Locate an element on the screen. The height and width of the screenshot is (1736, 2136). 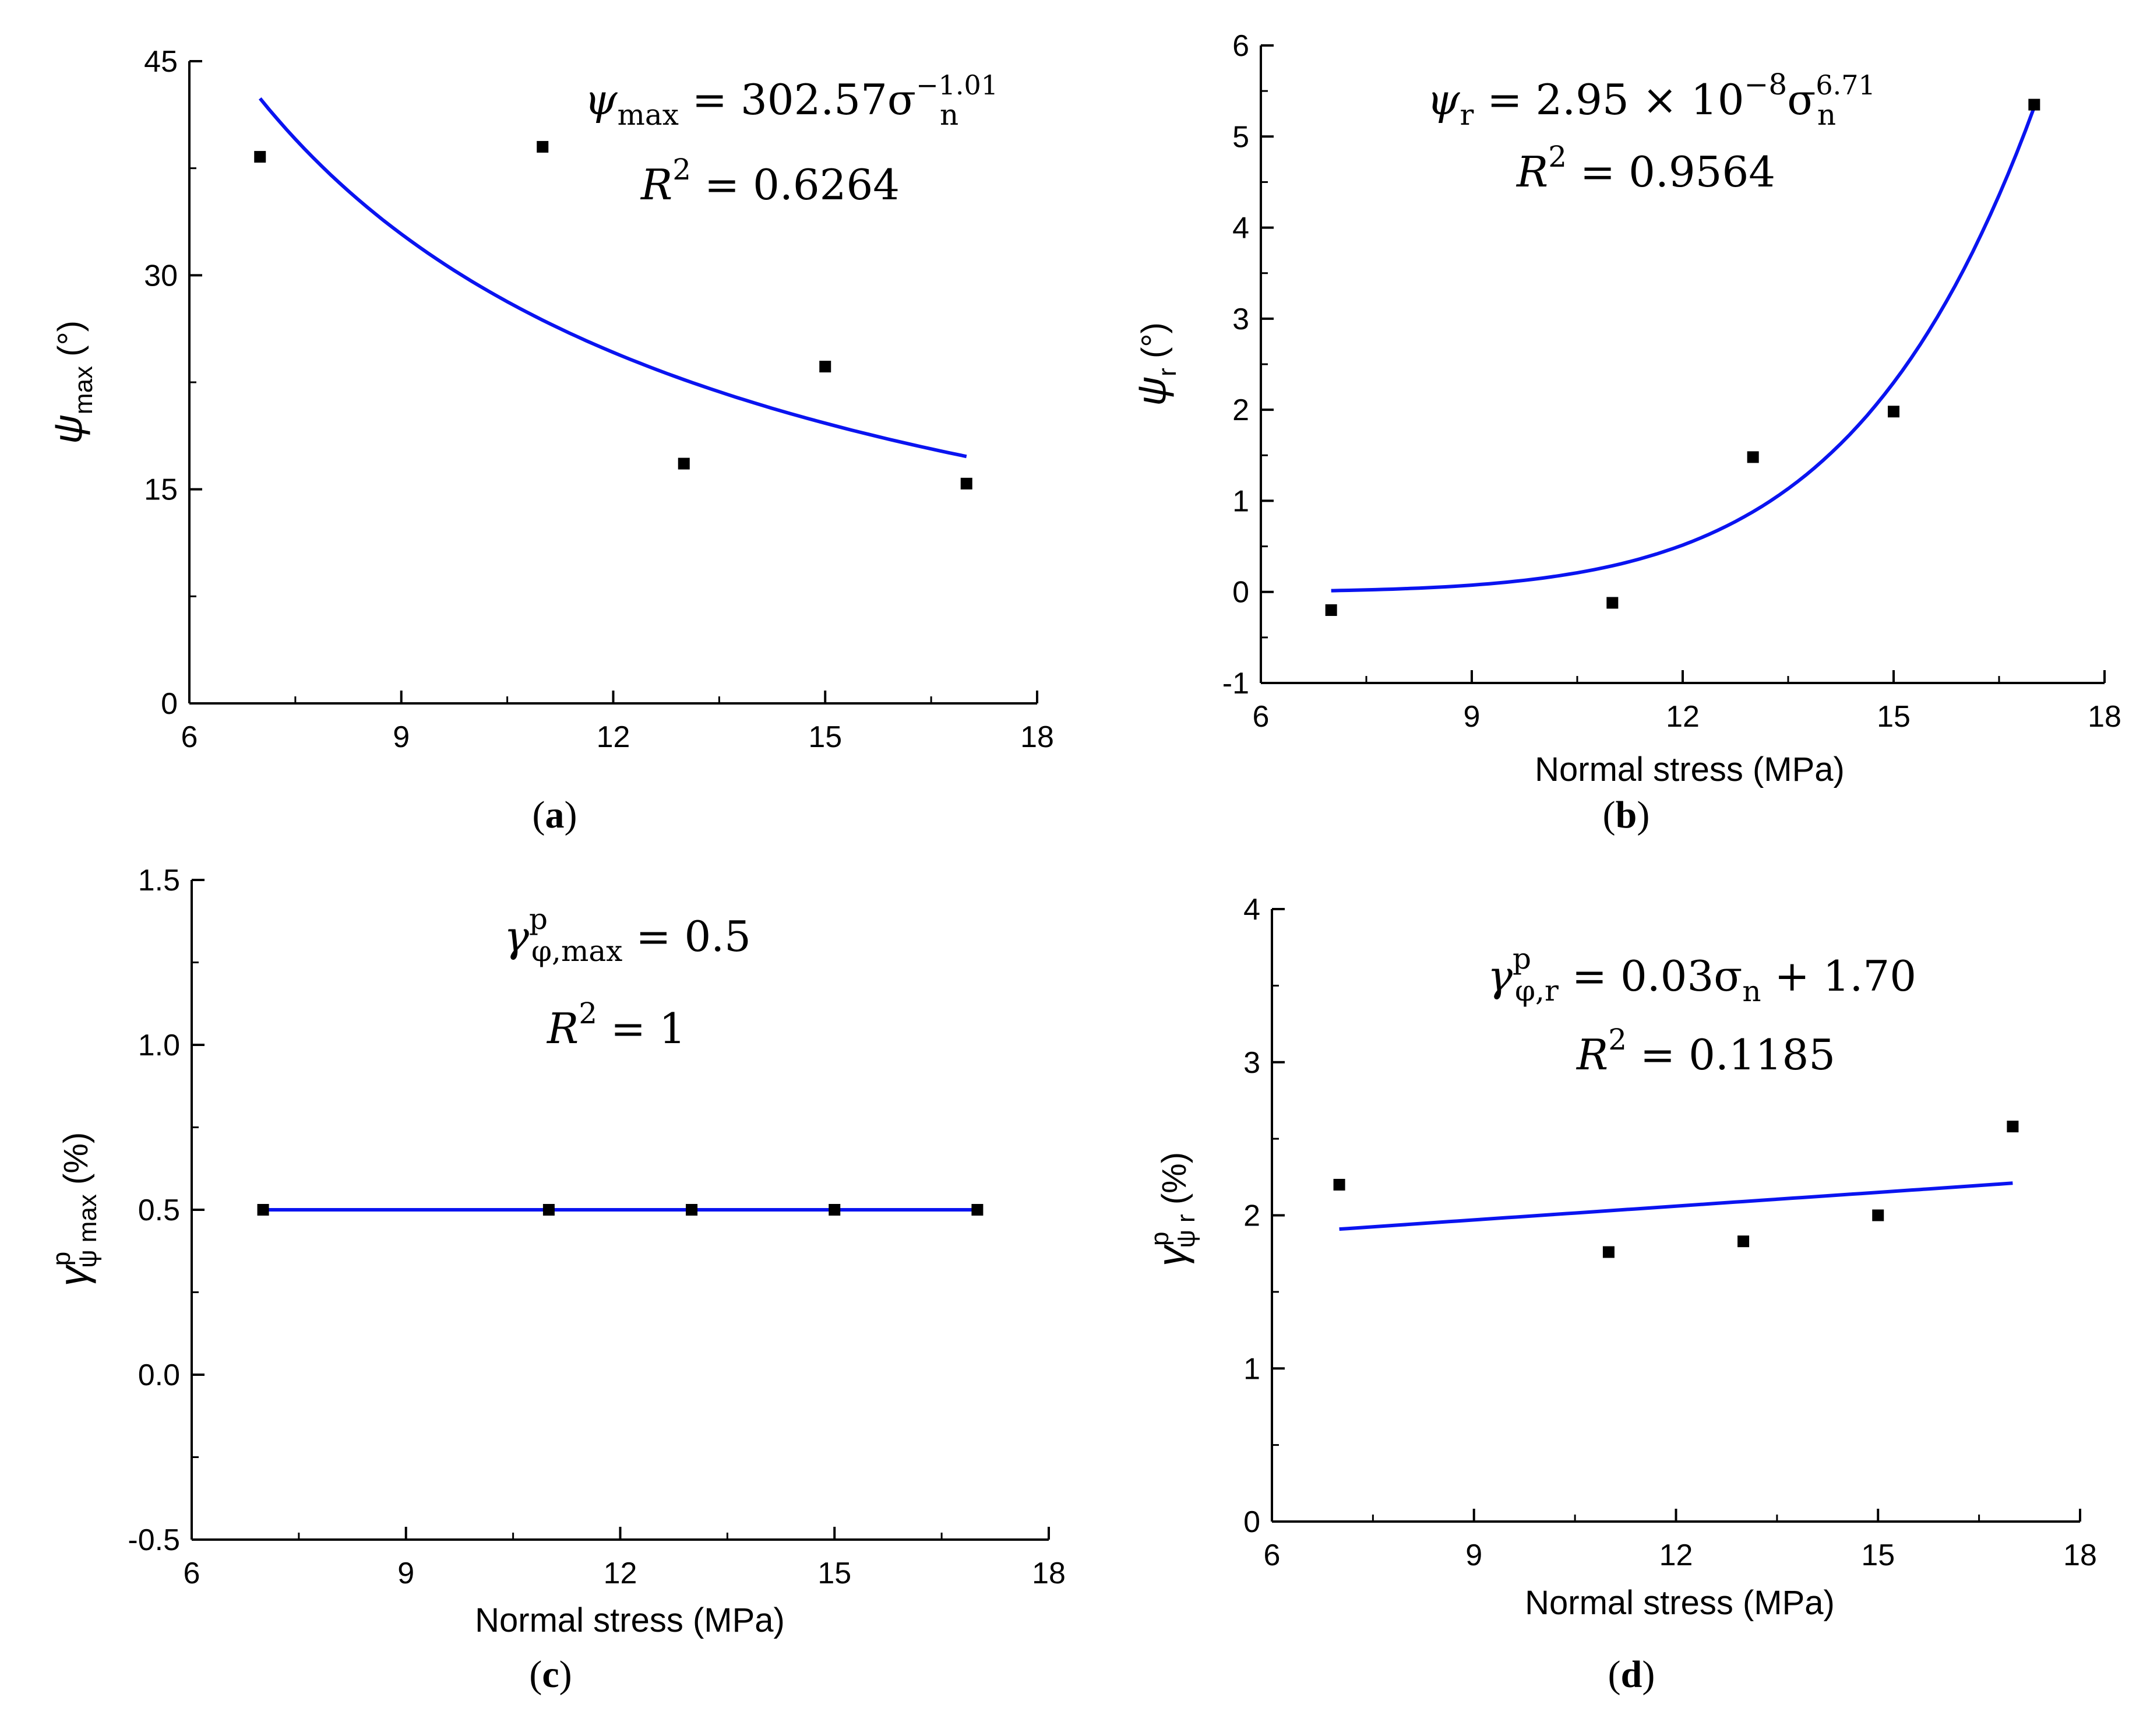
y-tick-label: -1 is located at coordinates (1235, 683).